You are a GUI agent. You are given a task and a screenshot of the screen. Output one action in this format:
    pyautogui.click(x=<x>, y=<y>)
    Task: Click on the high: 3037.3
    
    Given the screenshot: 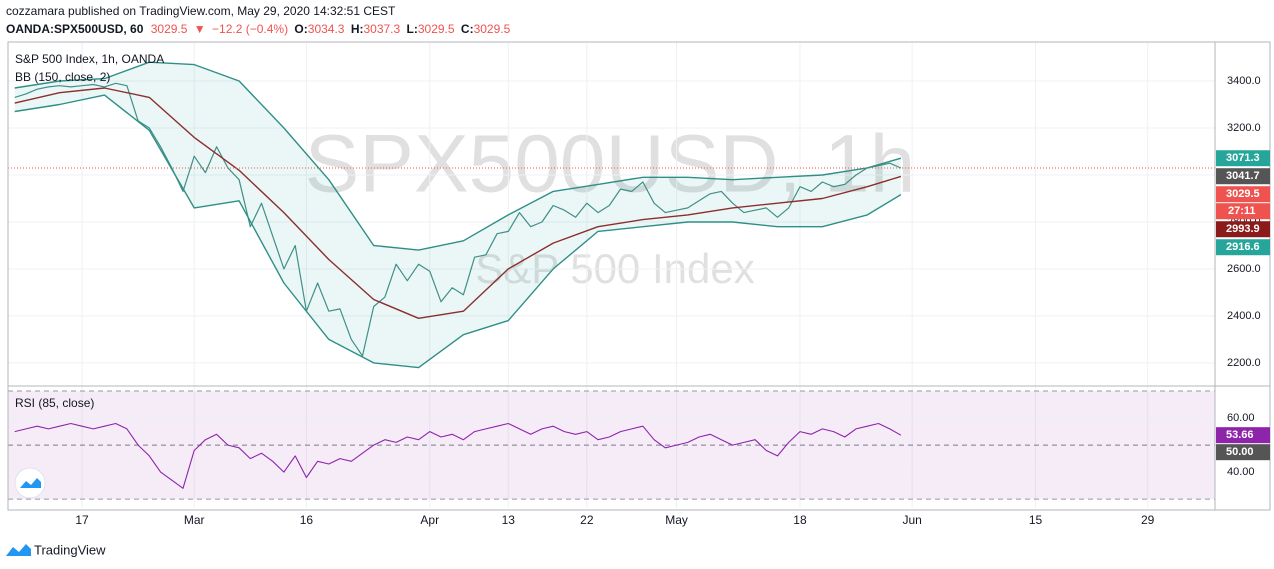 What is the action you would take?
    pyautogui.click(x=381, y=29)
    